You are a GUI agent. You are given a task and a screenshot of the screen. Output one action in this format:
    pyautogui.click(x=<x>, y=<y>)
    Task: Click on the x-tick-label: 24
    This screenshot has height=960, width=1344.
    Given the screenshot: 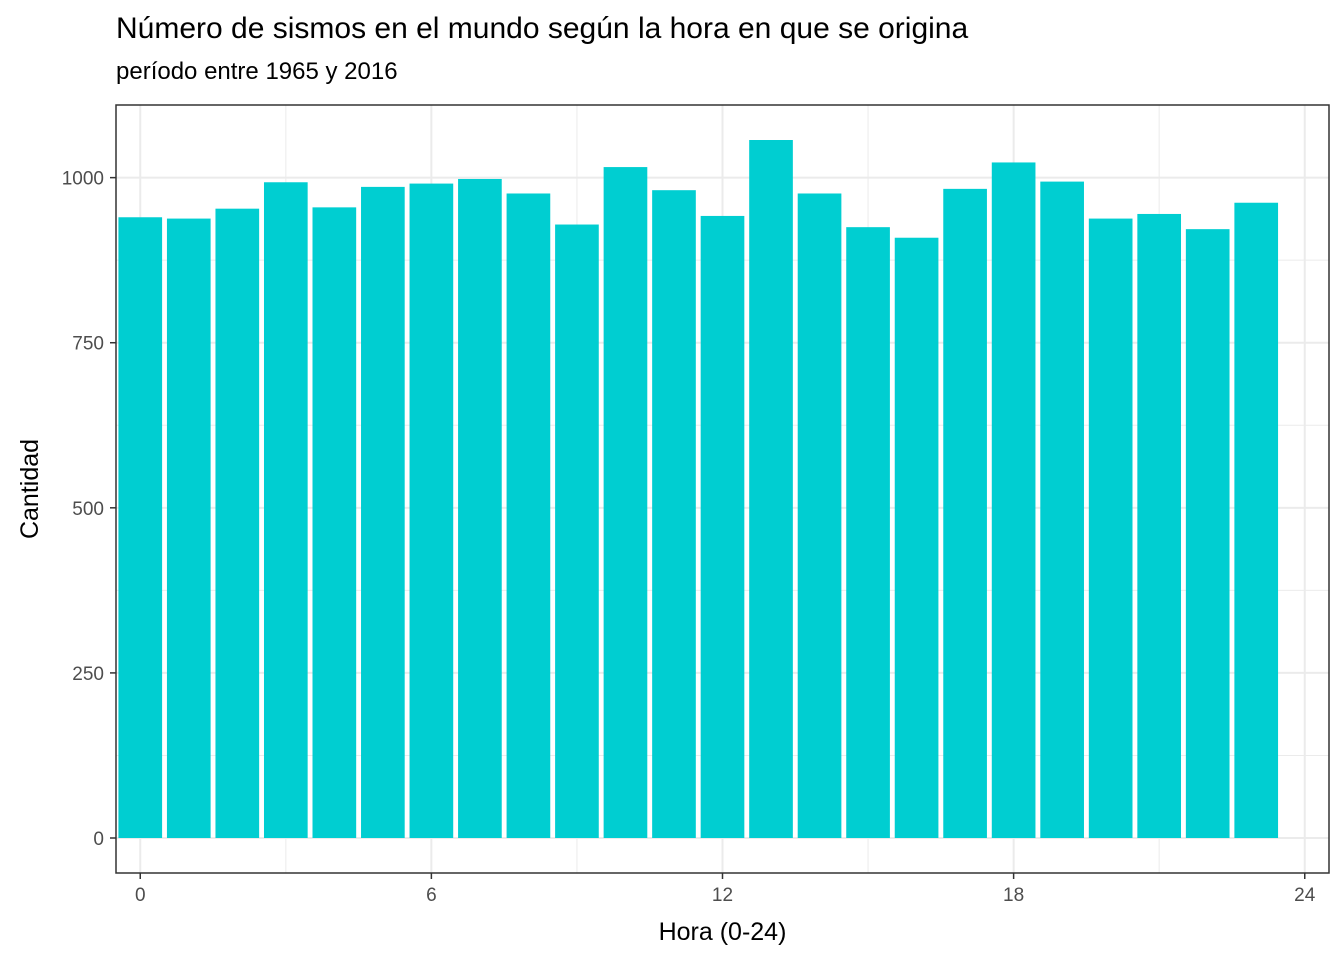 What is the action you would take?
    pyautogui.click(x=1305, y=895)
    